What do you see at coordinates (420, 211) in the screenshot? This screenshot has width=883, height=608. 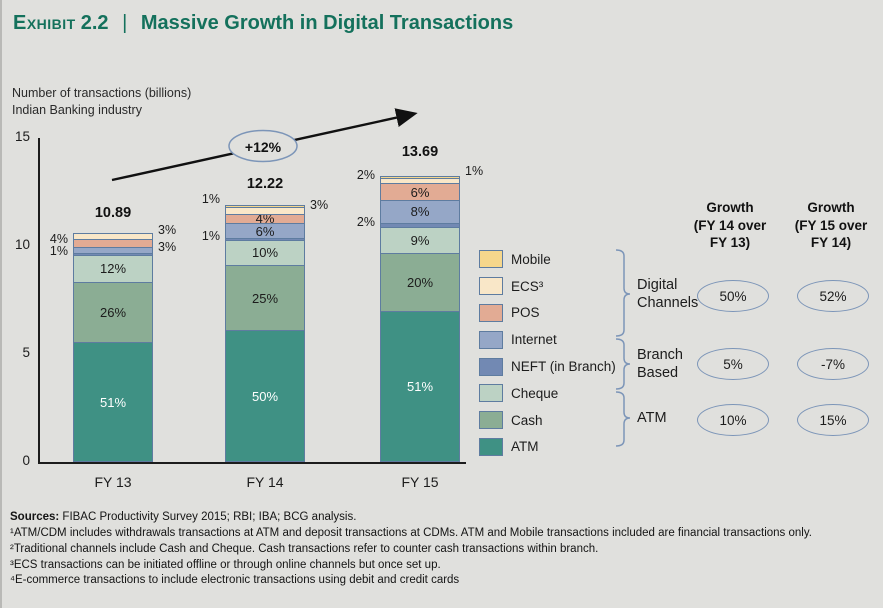 I see `segment-internet: 8%` at bounding box center [420, 211].